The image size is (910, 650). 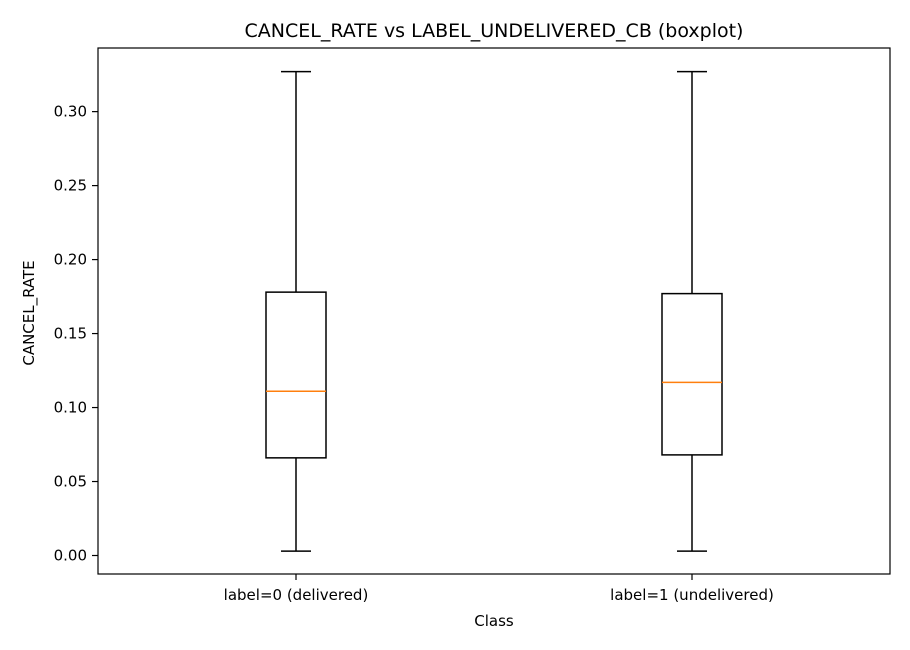 What do you see at coordinates (70, 260) in the screenshot?
I see `y-tick-label: 0.20` at bounding box center [70, 260].